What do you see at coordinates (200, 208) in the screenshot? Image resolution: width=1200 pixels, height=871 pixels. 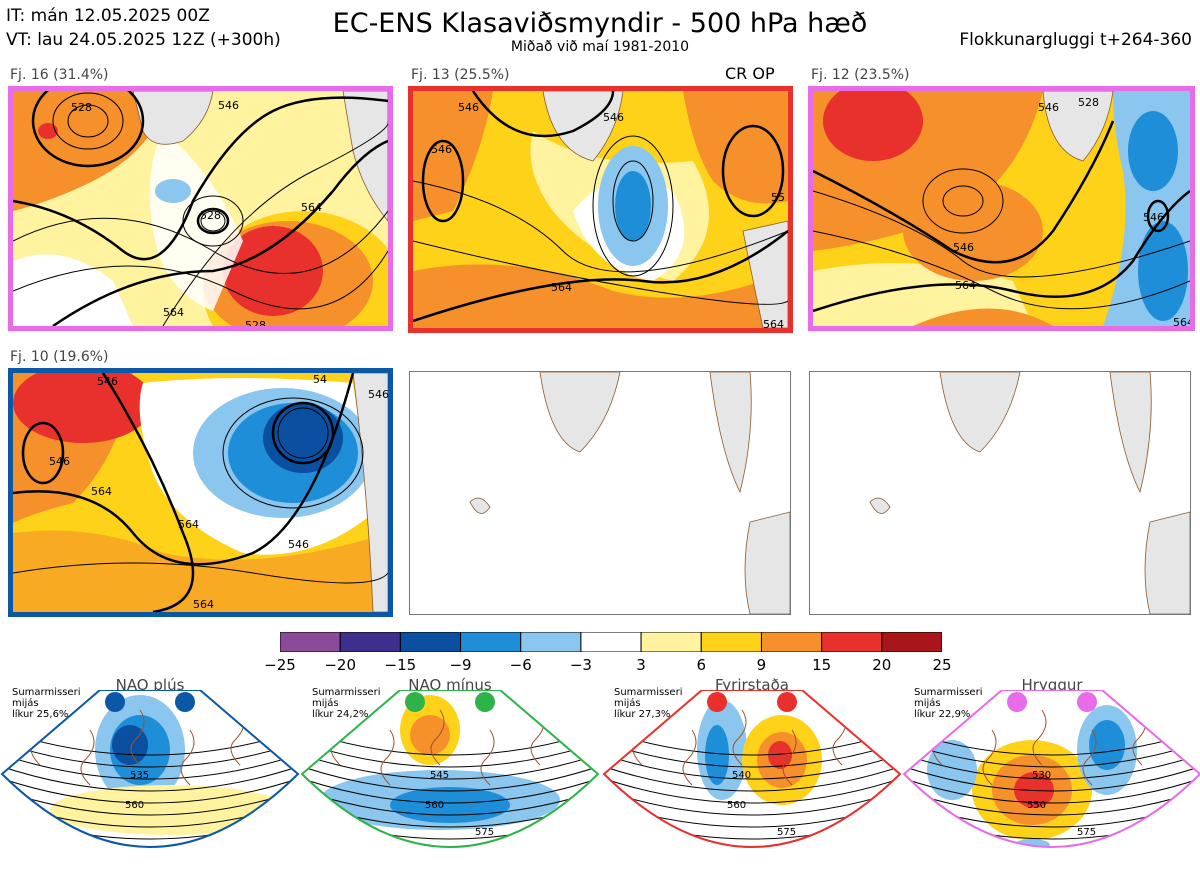 I see `cluster-map-1: 528 546 528 564 564 528` at bounding box center [200, 208].